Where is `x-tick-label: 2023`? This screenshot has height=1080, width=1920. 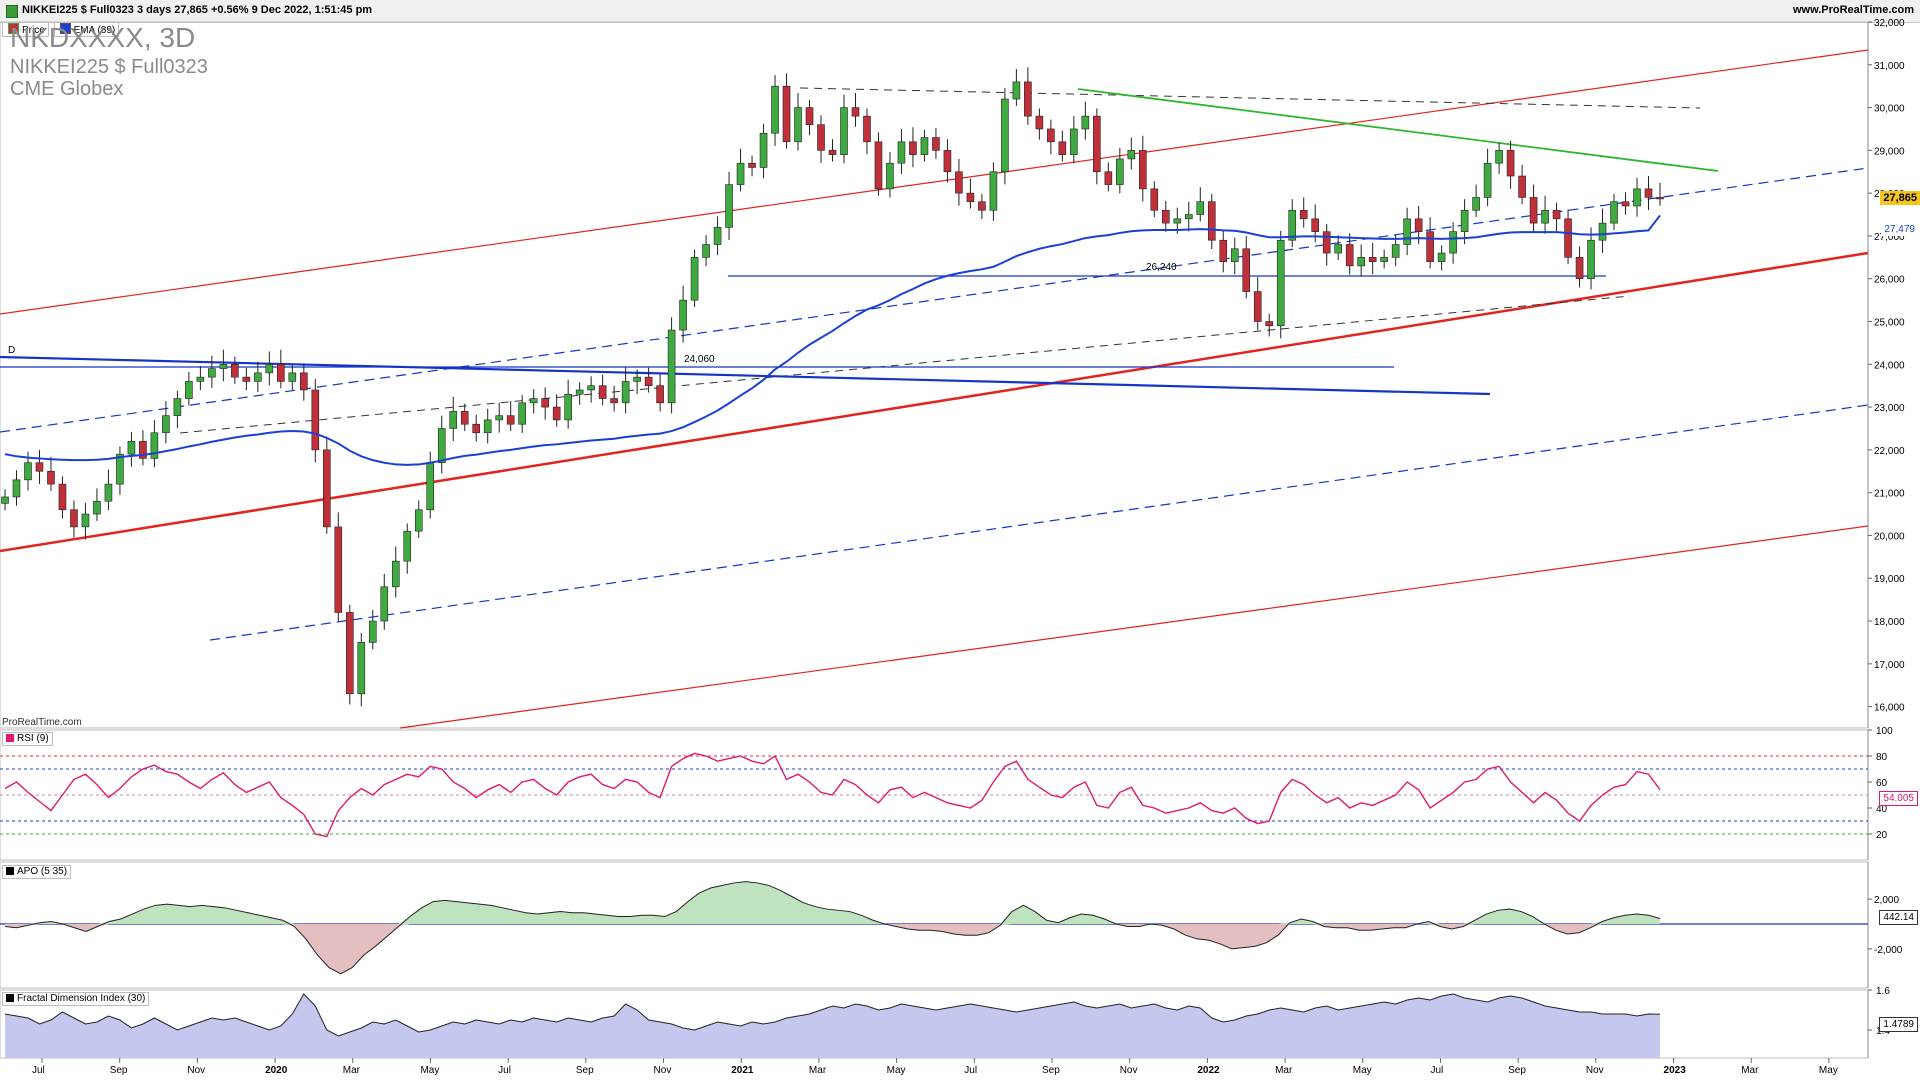
x-tick-label: 2023 is located at coordinates (1675, 1070).